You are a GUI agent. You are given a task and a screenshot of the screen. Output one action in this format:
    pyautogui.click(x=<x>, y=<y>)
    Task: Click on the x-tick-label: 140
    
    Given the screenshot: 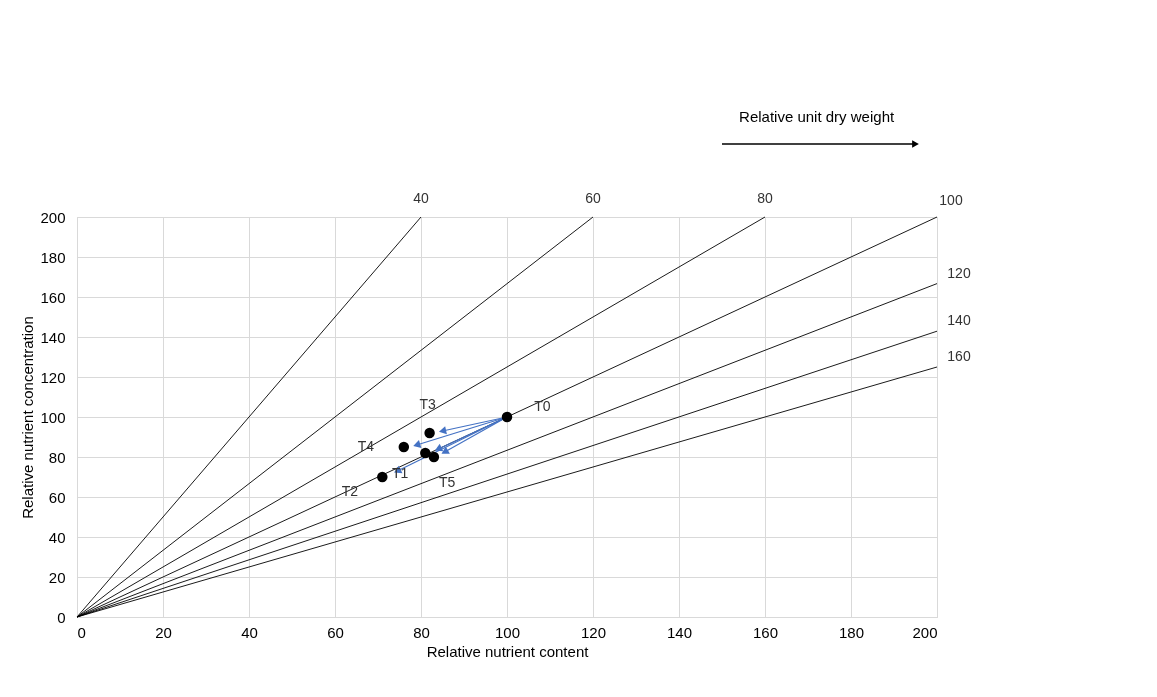 What is the action you would take?
    pyautogui.click(x=679, y=632)
    